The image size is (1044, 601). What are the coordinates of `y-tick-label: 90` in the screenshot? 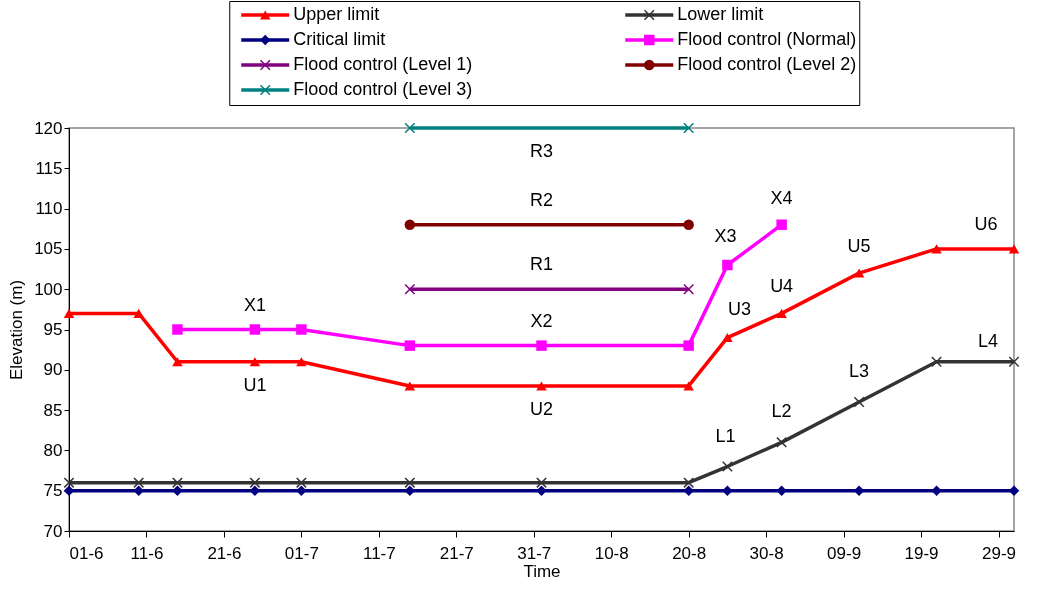 It's located at (53, 370).